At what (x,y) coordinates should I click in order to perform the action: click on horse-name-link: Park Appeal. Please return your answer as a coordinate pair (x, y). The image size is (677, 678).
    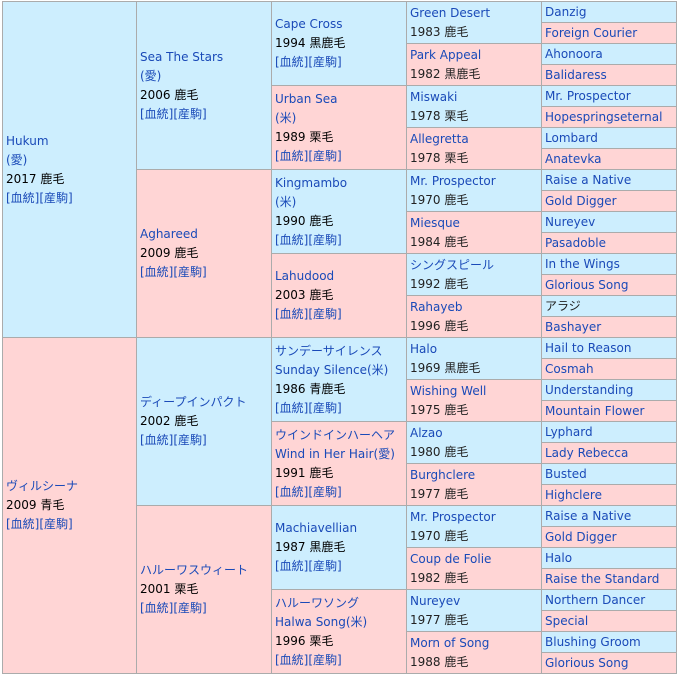
    Looking at the image, I should click on (446, 54).